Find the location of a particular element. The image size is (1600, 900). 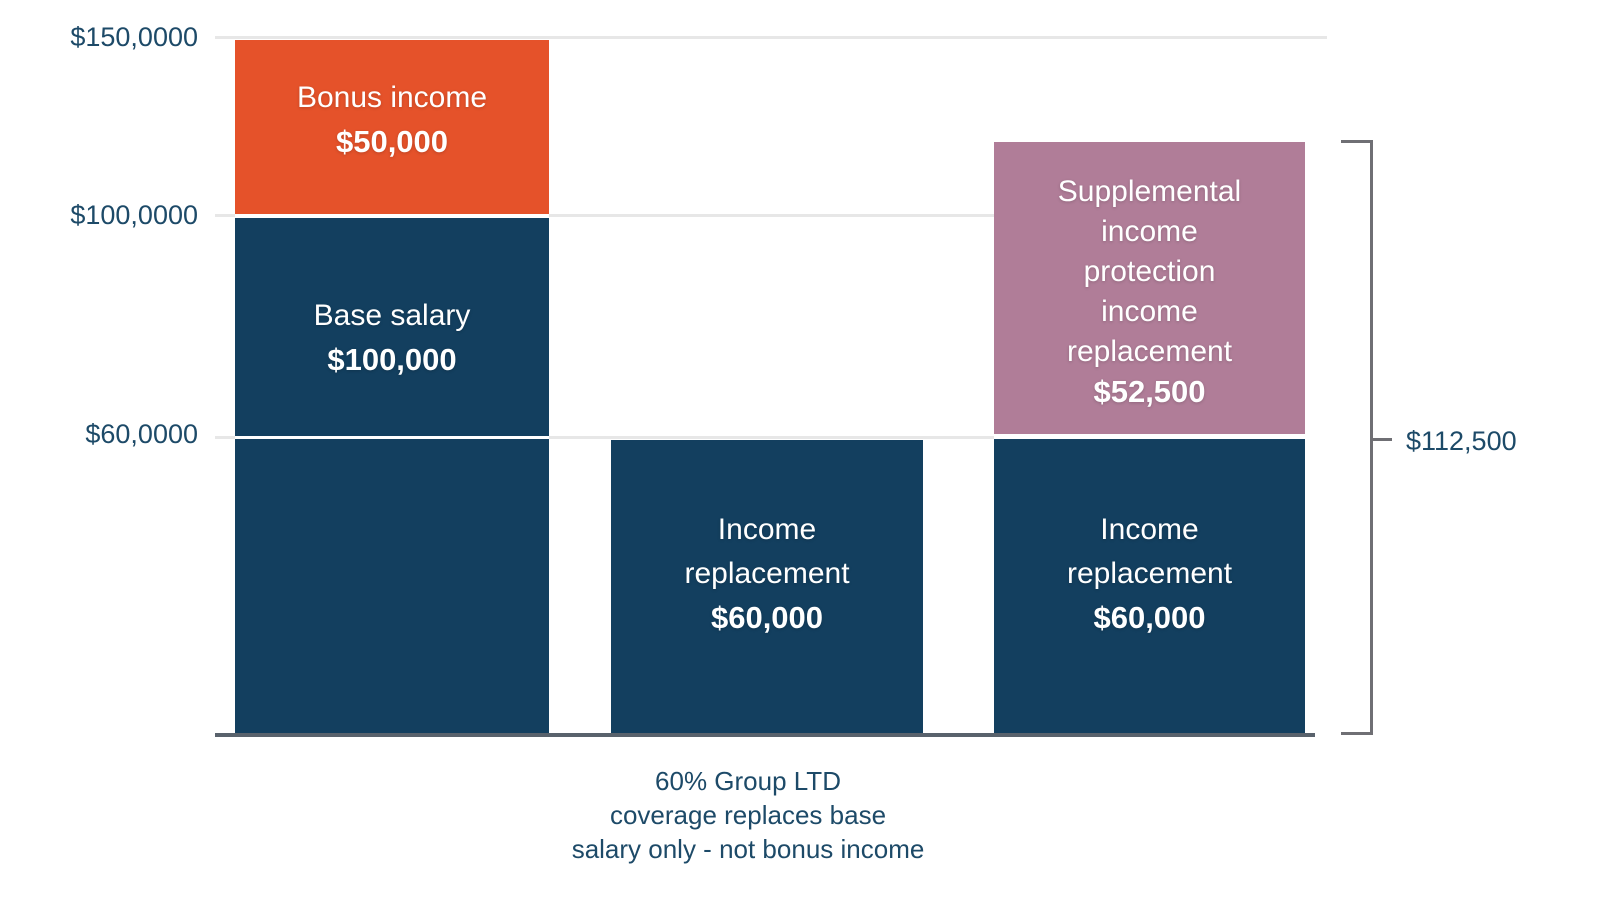

bar1-60000-marker-line is located at coordinates (392, 437).